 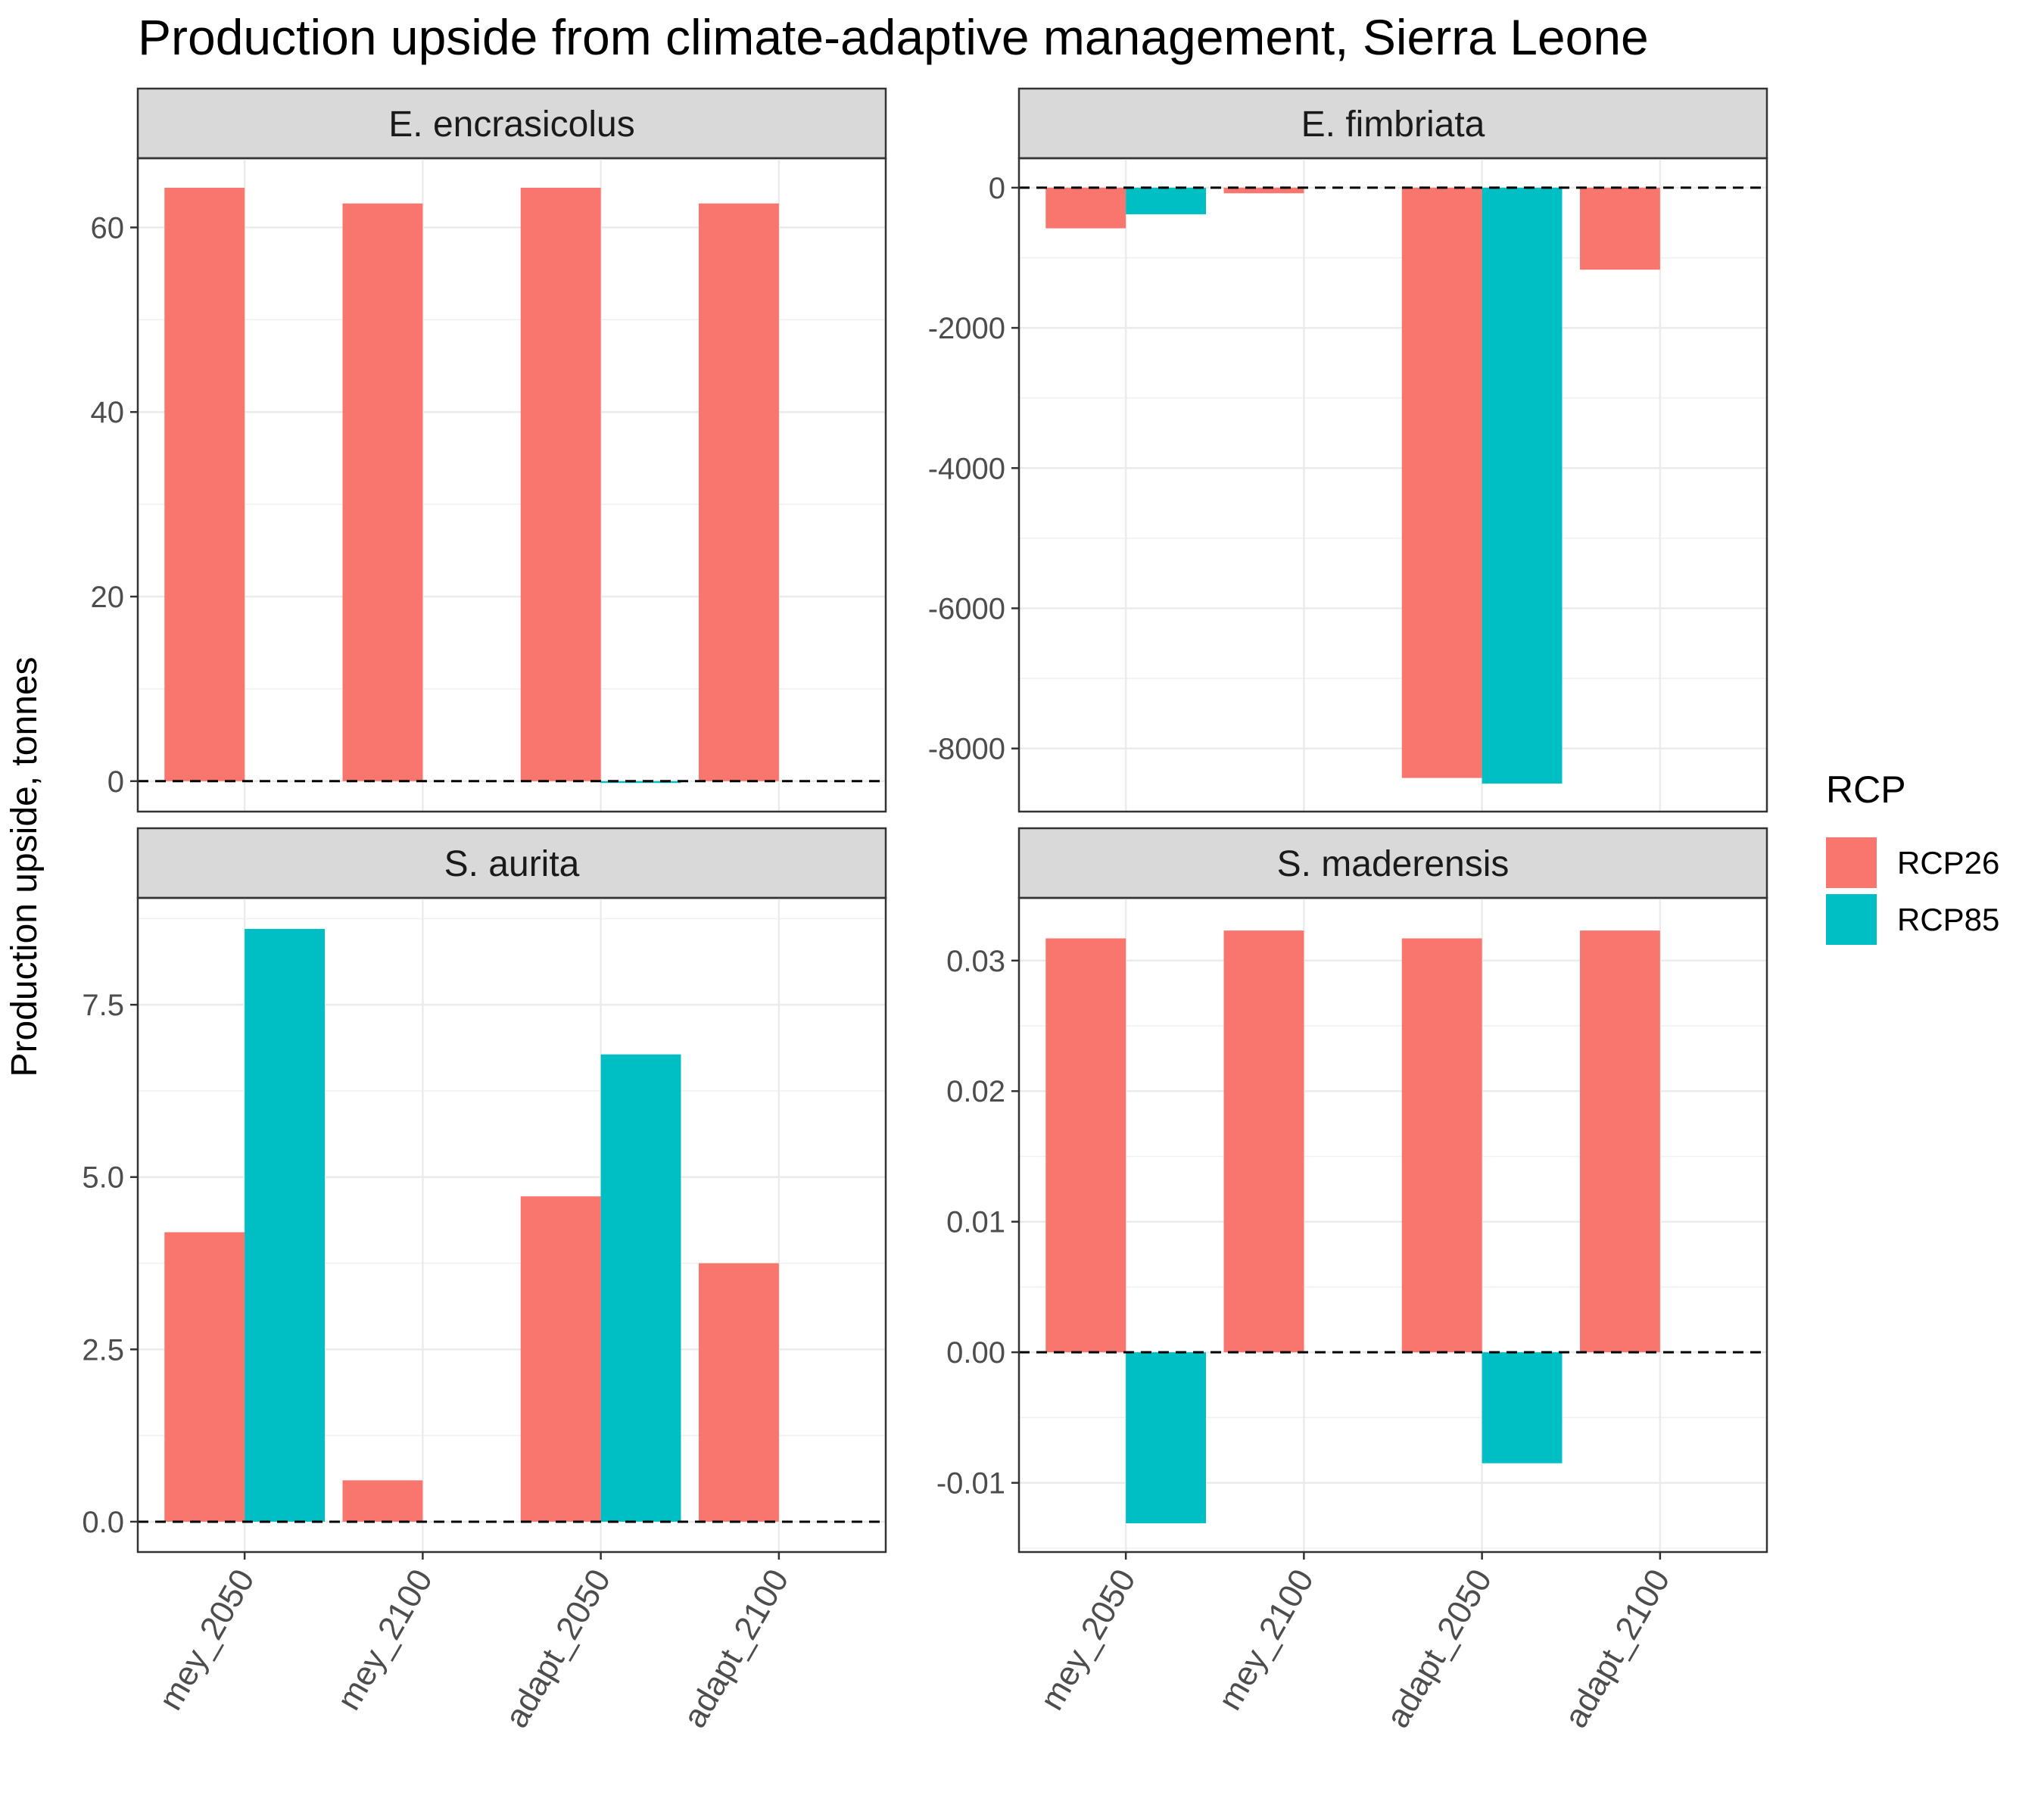 What do you see at coordinates (640, 782) in the screenshot?
I see `bar-e-encrasicolus-adapt-2050-rcp85` at bounding box center [640, 782].